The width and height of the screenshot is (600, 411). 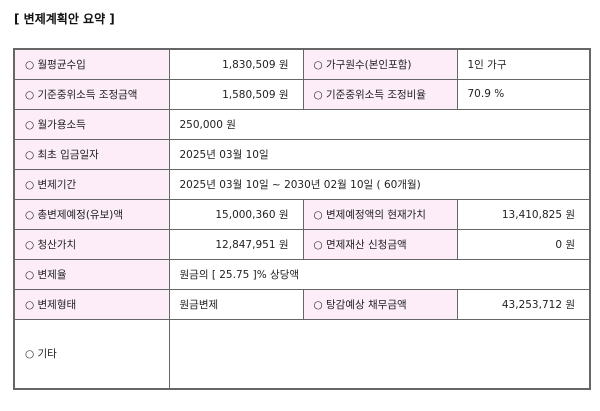 I want to click on table-row: ○ 청산가치 12,847,951 원 ○ 면제재산 신청금액 0 원, so click(x=302, y=244).